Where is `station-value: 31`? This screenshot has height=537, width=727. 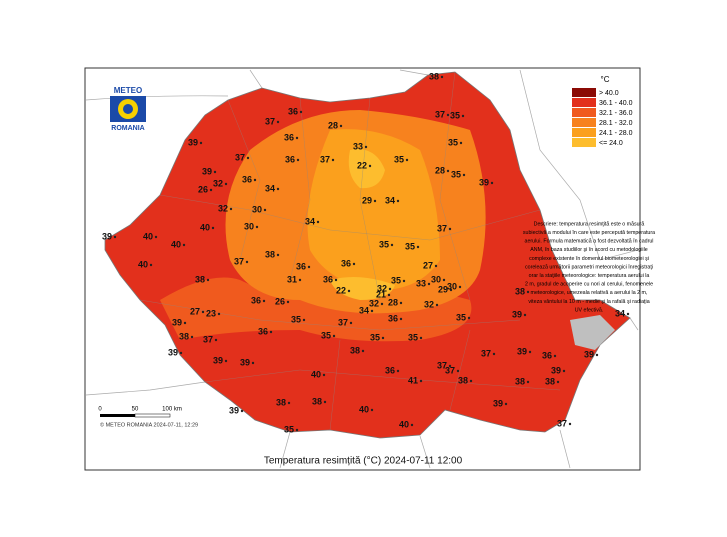
station-value: 31 is located at coordinates (292, 279).